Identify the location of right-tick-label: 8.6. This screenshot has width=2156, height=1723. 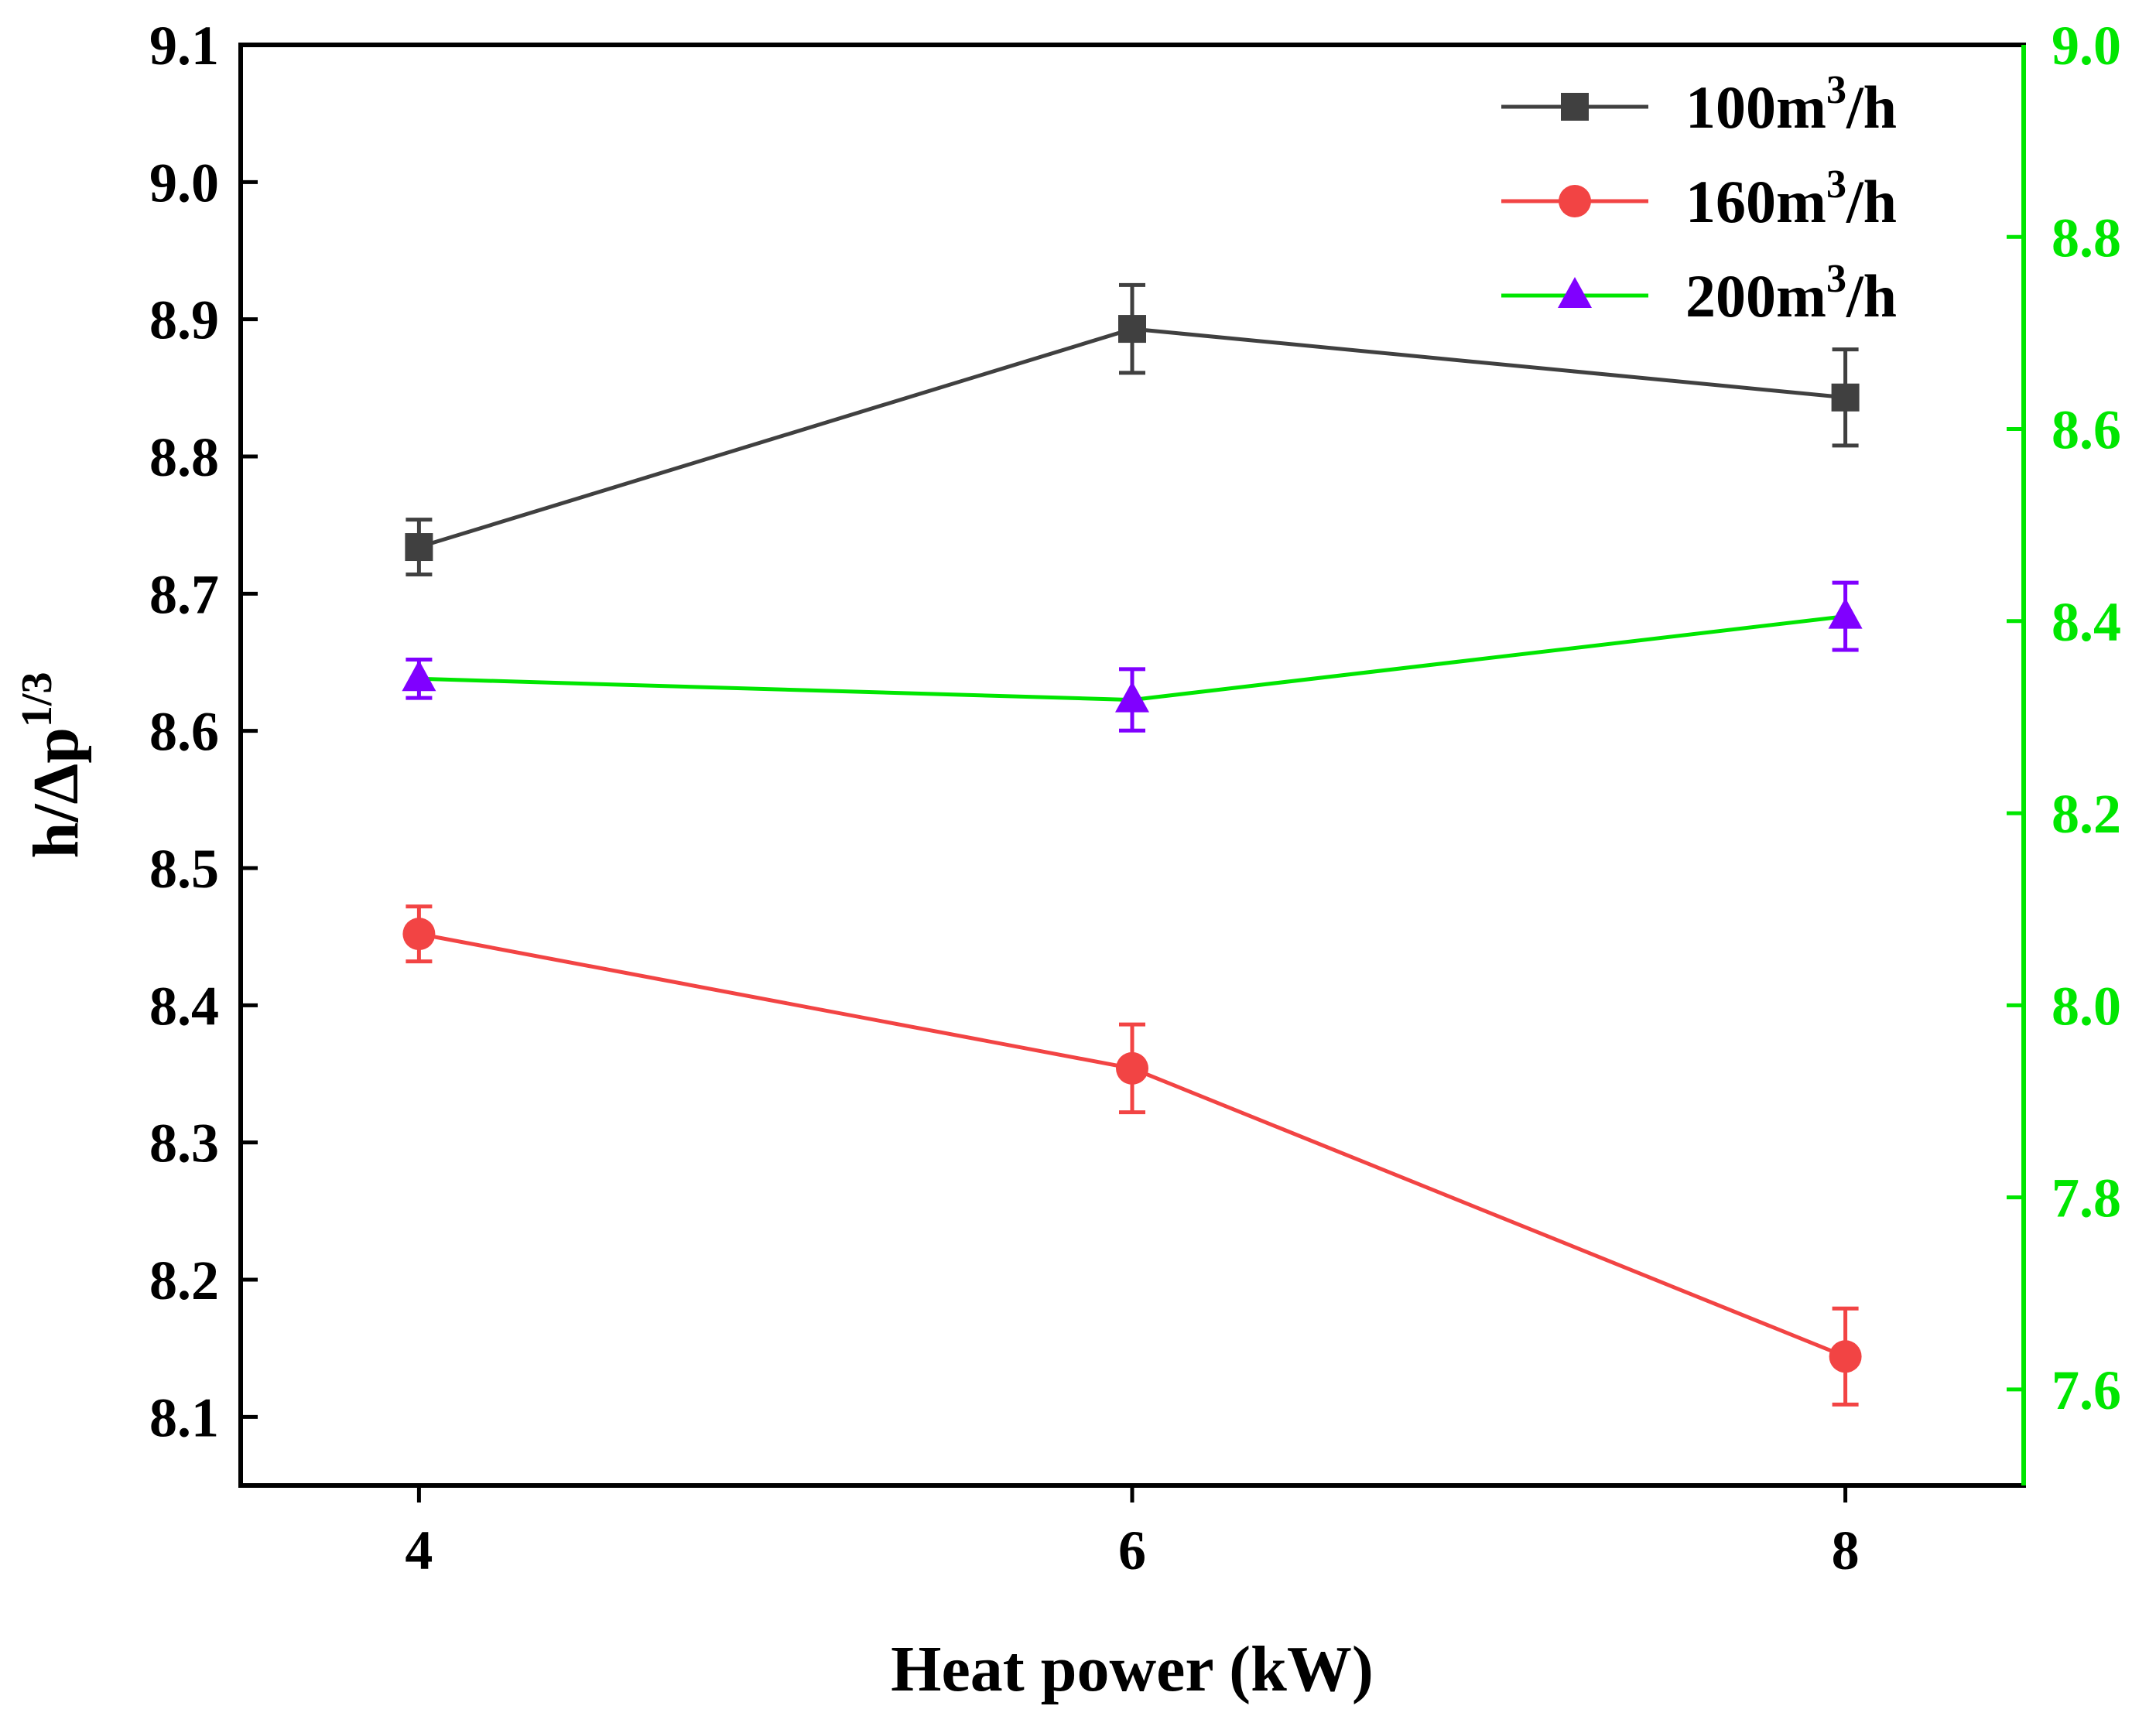
(2086, 430).